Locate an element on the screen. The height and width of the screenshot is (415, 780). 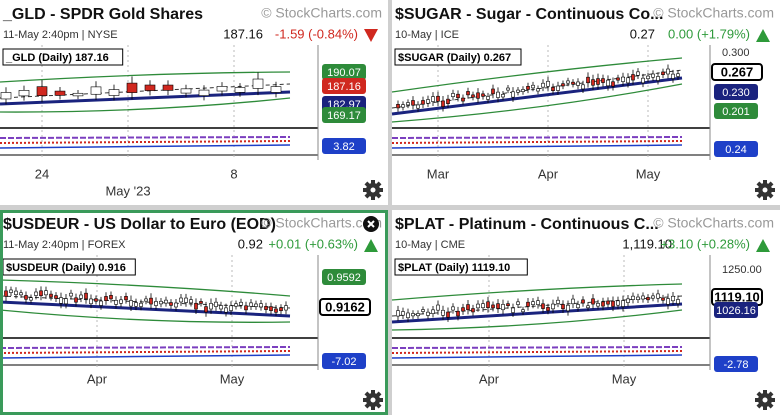
date-line: 11-May 2:40pm | FOREX is located at coordinates (64, 245).